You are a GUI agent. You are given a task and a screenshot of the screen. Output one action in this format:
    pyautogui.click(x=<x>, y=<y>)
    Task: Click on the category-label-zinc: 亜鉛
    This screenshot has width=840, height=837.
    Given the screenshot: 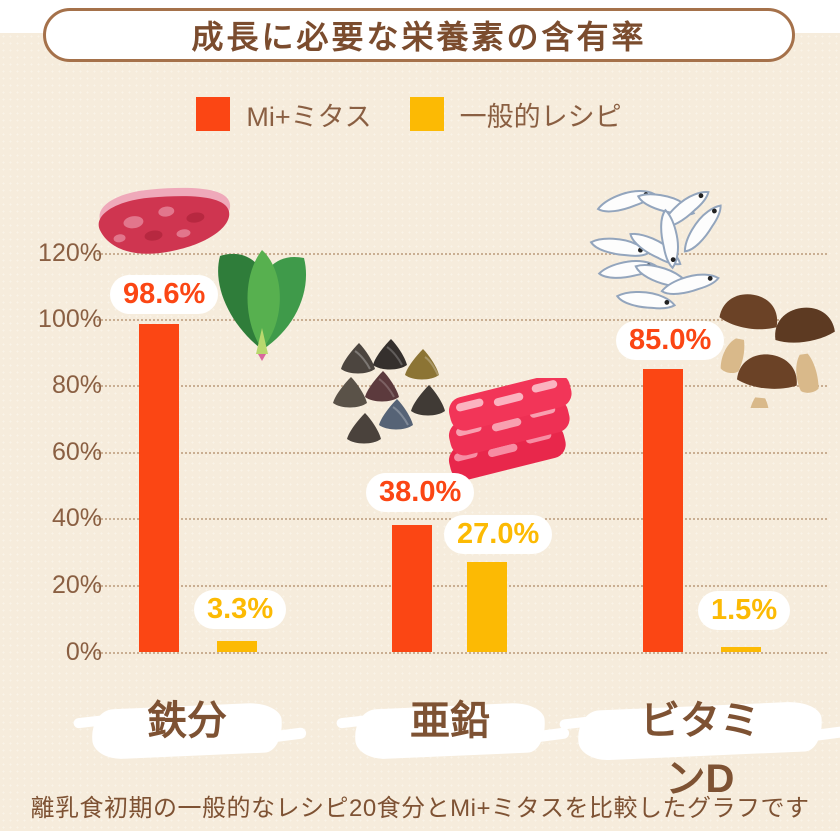 What is the action you would take?
    pyautogui.click(x=450, y=724)
    